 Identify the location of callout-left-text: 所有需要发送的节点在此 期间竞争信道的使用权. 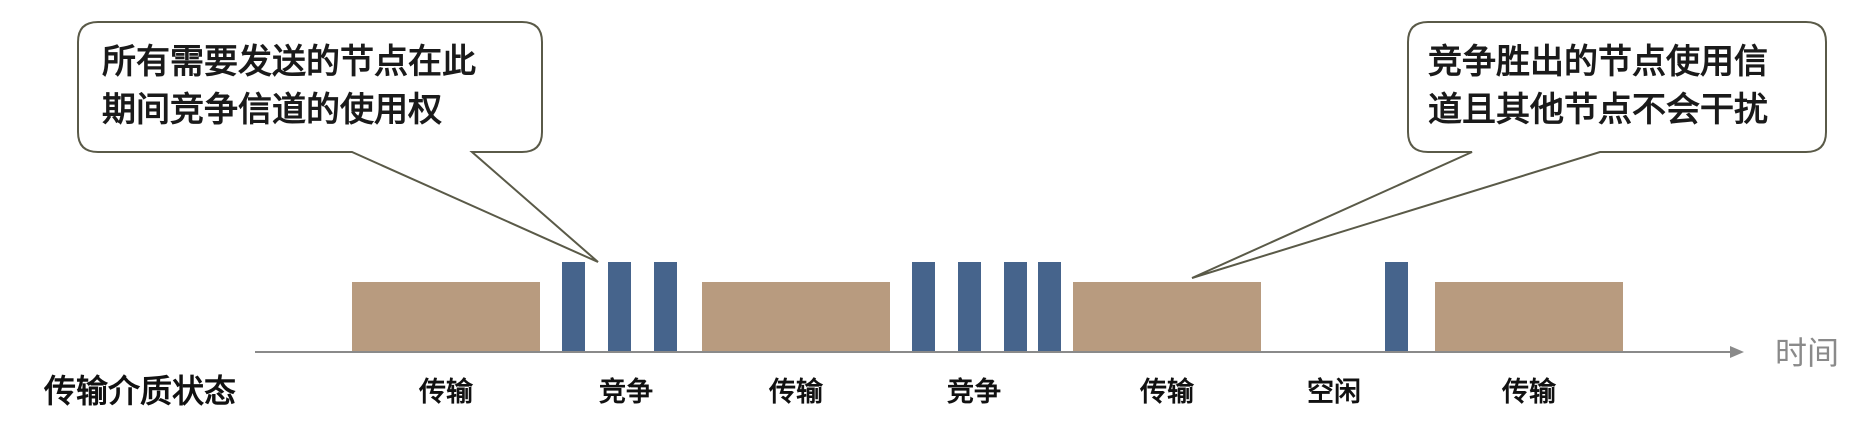
(289, 86).